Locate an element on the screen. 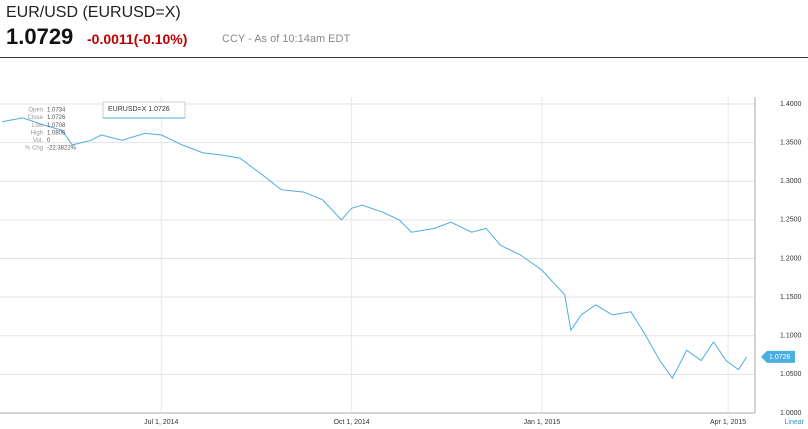 The image size is (808, 429). quote-note: CCY - As of 10:14am EDT is located at coordinates (286, 39).